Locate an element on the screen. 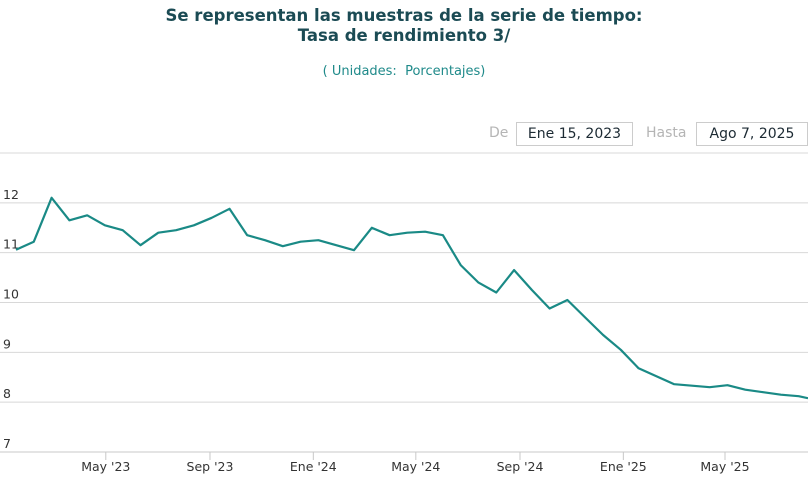 The width and height of the screenshot is (808, 478). range-from-input: Ene 15, 2023 is located at coordinates (574, 134).